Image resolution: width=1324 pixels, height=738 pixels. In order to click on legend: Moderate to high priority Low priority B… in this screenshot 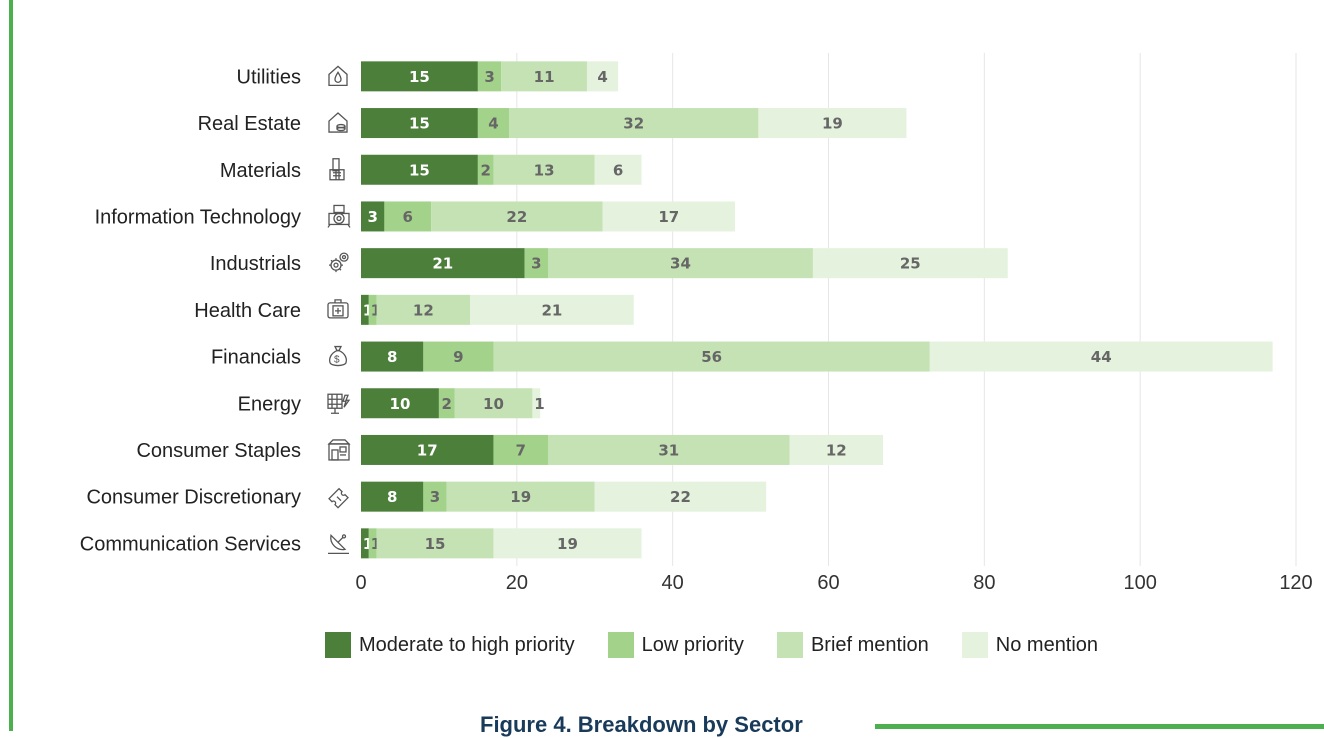, I will do `click(728, 645)`.